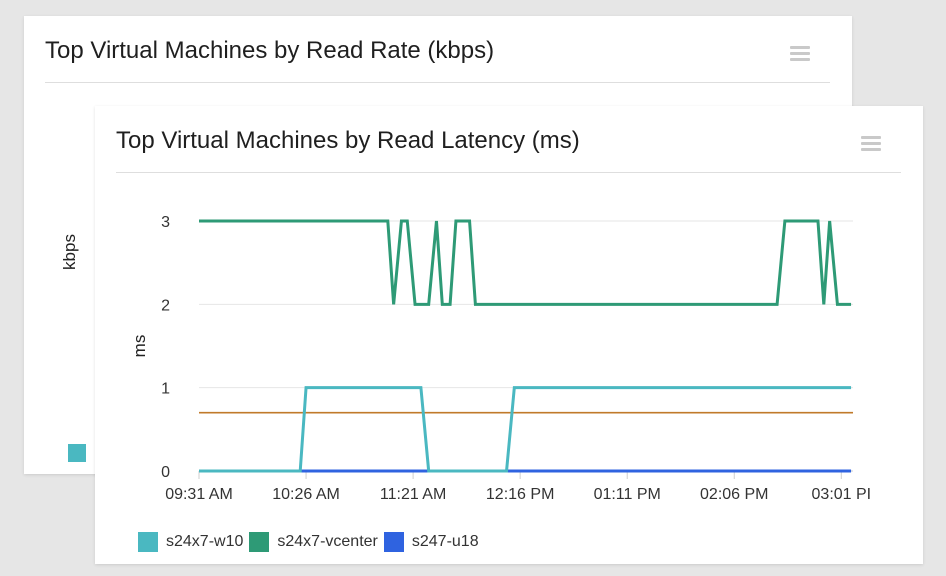  Describe the element at coordinates (437, 82) in the screenshot. I see `read-rate-title-divider` at that location.